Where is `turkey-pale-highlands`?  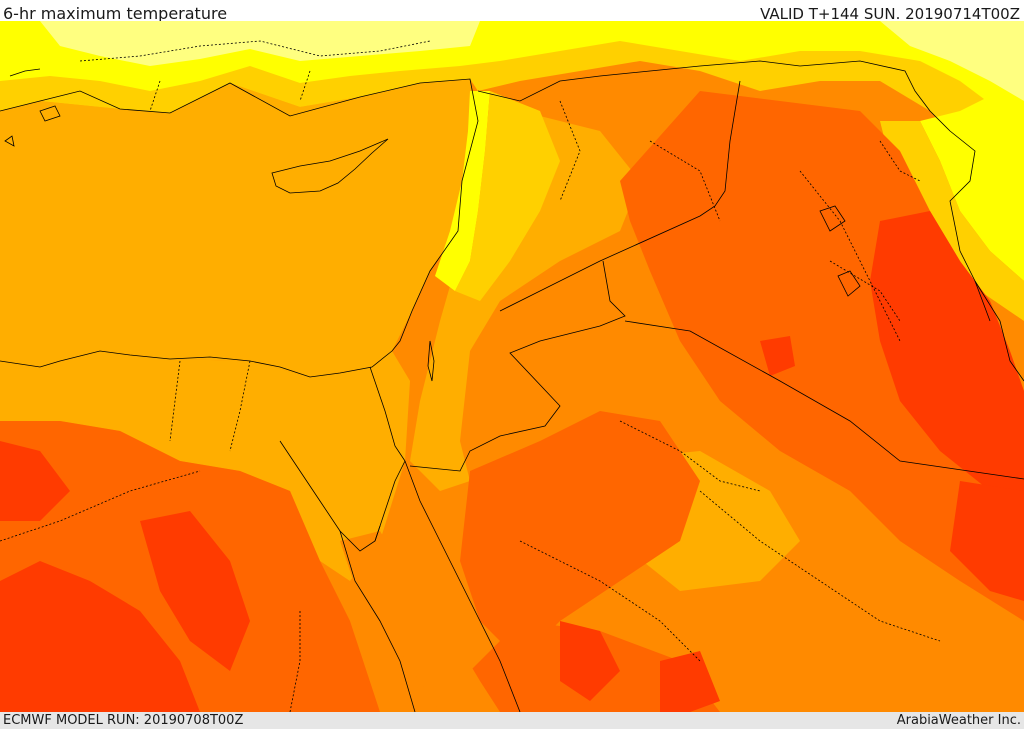
turkey-pale-highlands is located at coordinates (260, 43).